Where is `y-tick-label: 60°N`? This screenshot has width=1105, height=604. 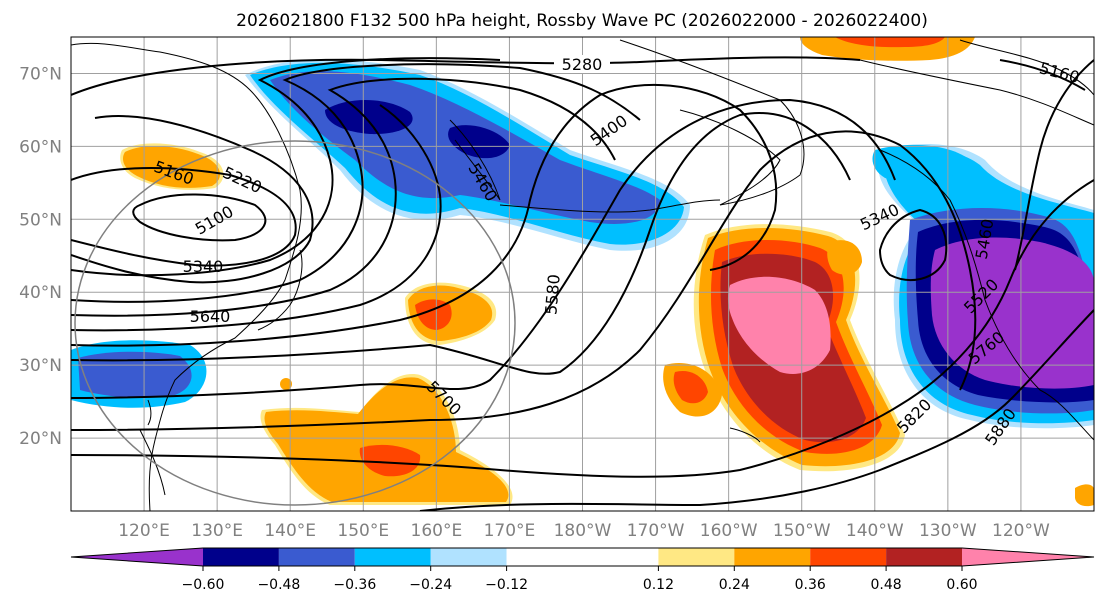
y-tick-label: 60°N is located at coordinates (40, 147).